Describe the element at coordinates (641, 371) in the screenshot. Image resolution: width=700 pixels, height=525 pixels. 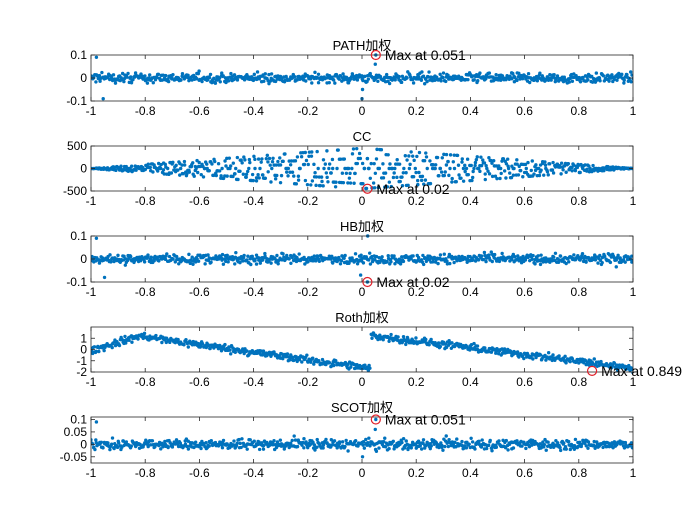
I see `max-annotation: Max at 0.849` at that location.